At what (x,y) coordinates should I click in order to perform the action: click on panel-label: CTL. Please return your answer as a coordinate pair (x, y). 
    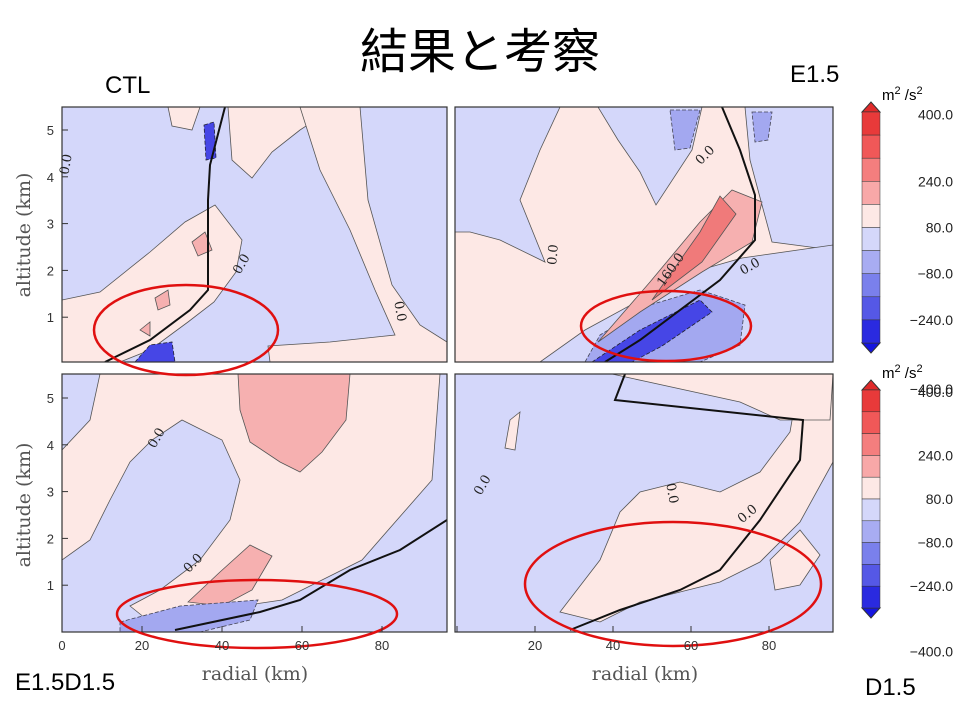
    Looking at the image, I should click on (127, 85).